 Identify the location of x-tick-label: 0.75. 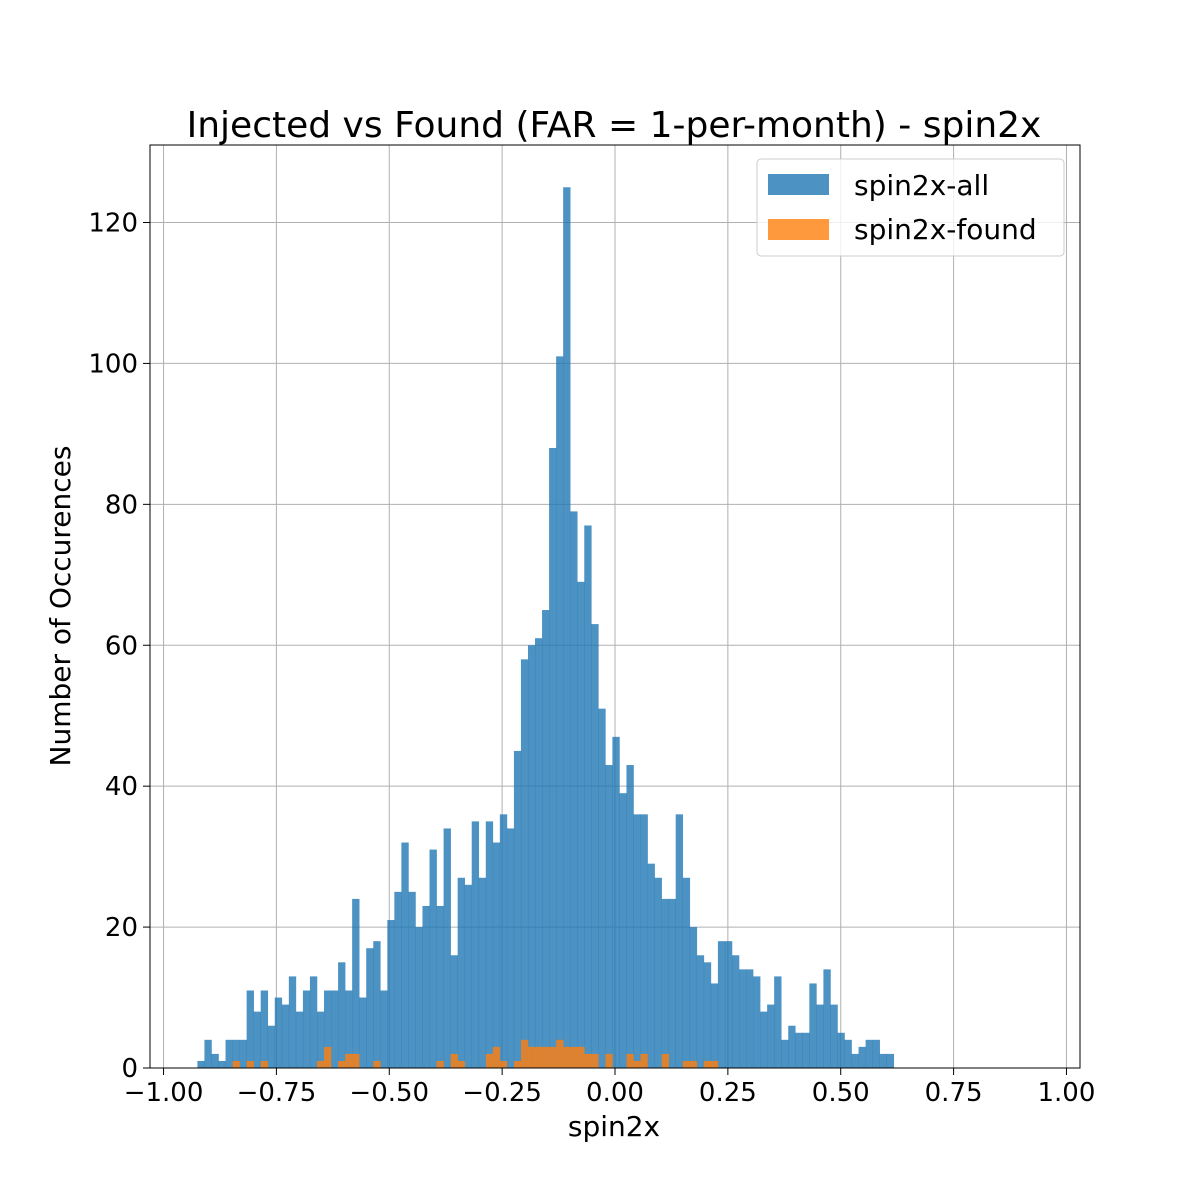
(954, 1093).